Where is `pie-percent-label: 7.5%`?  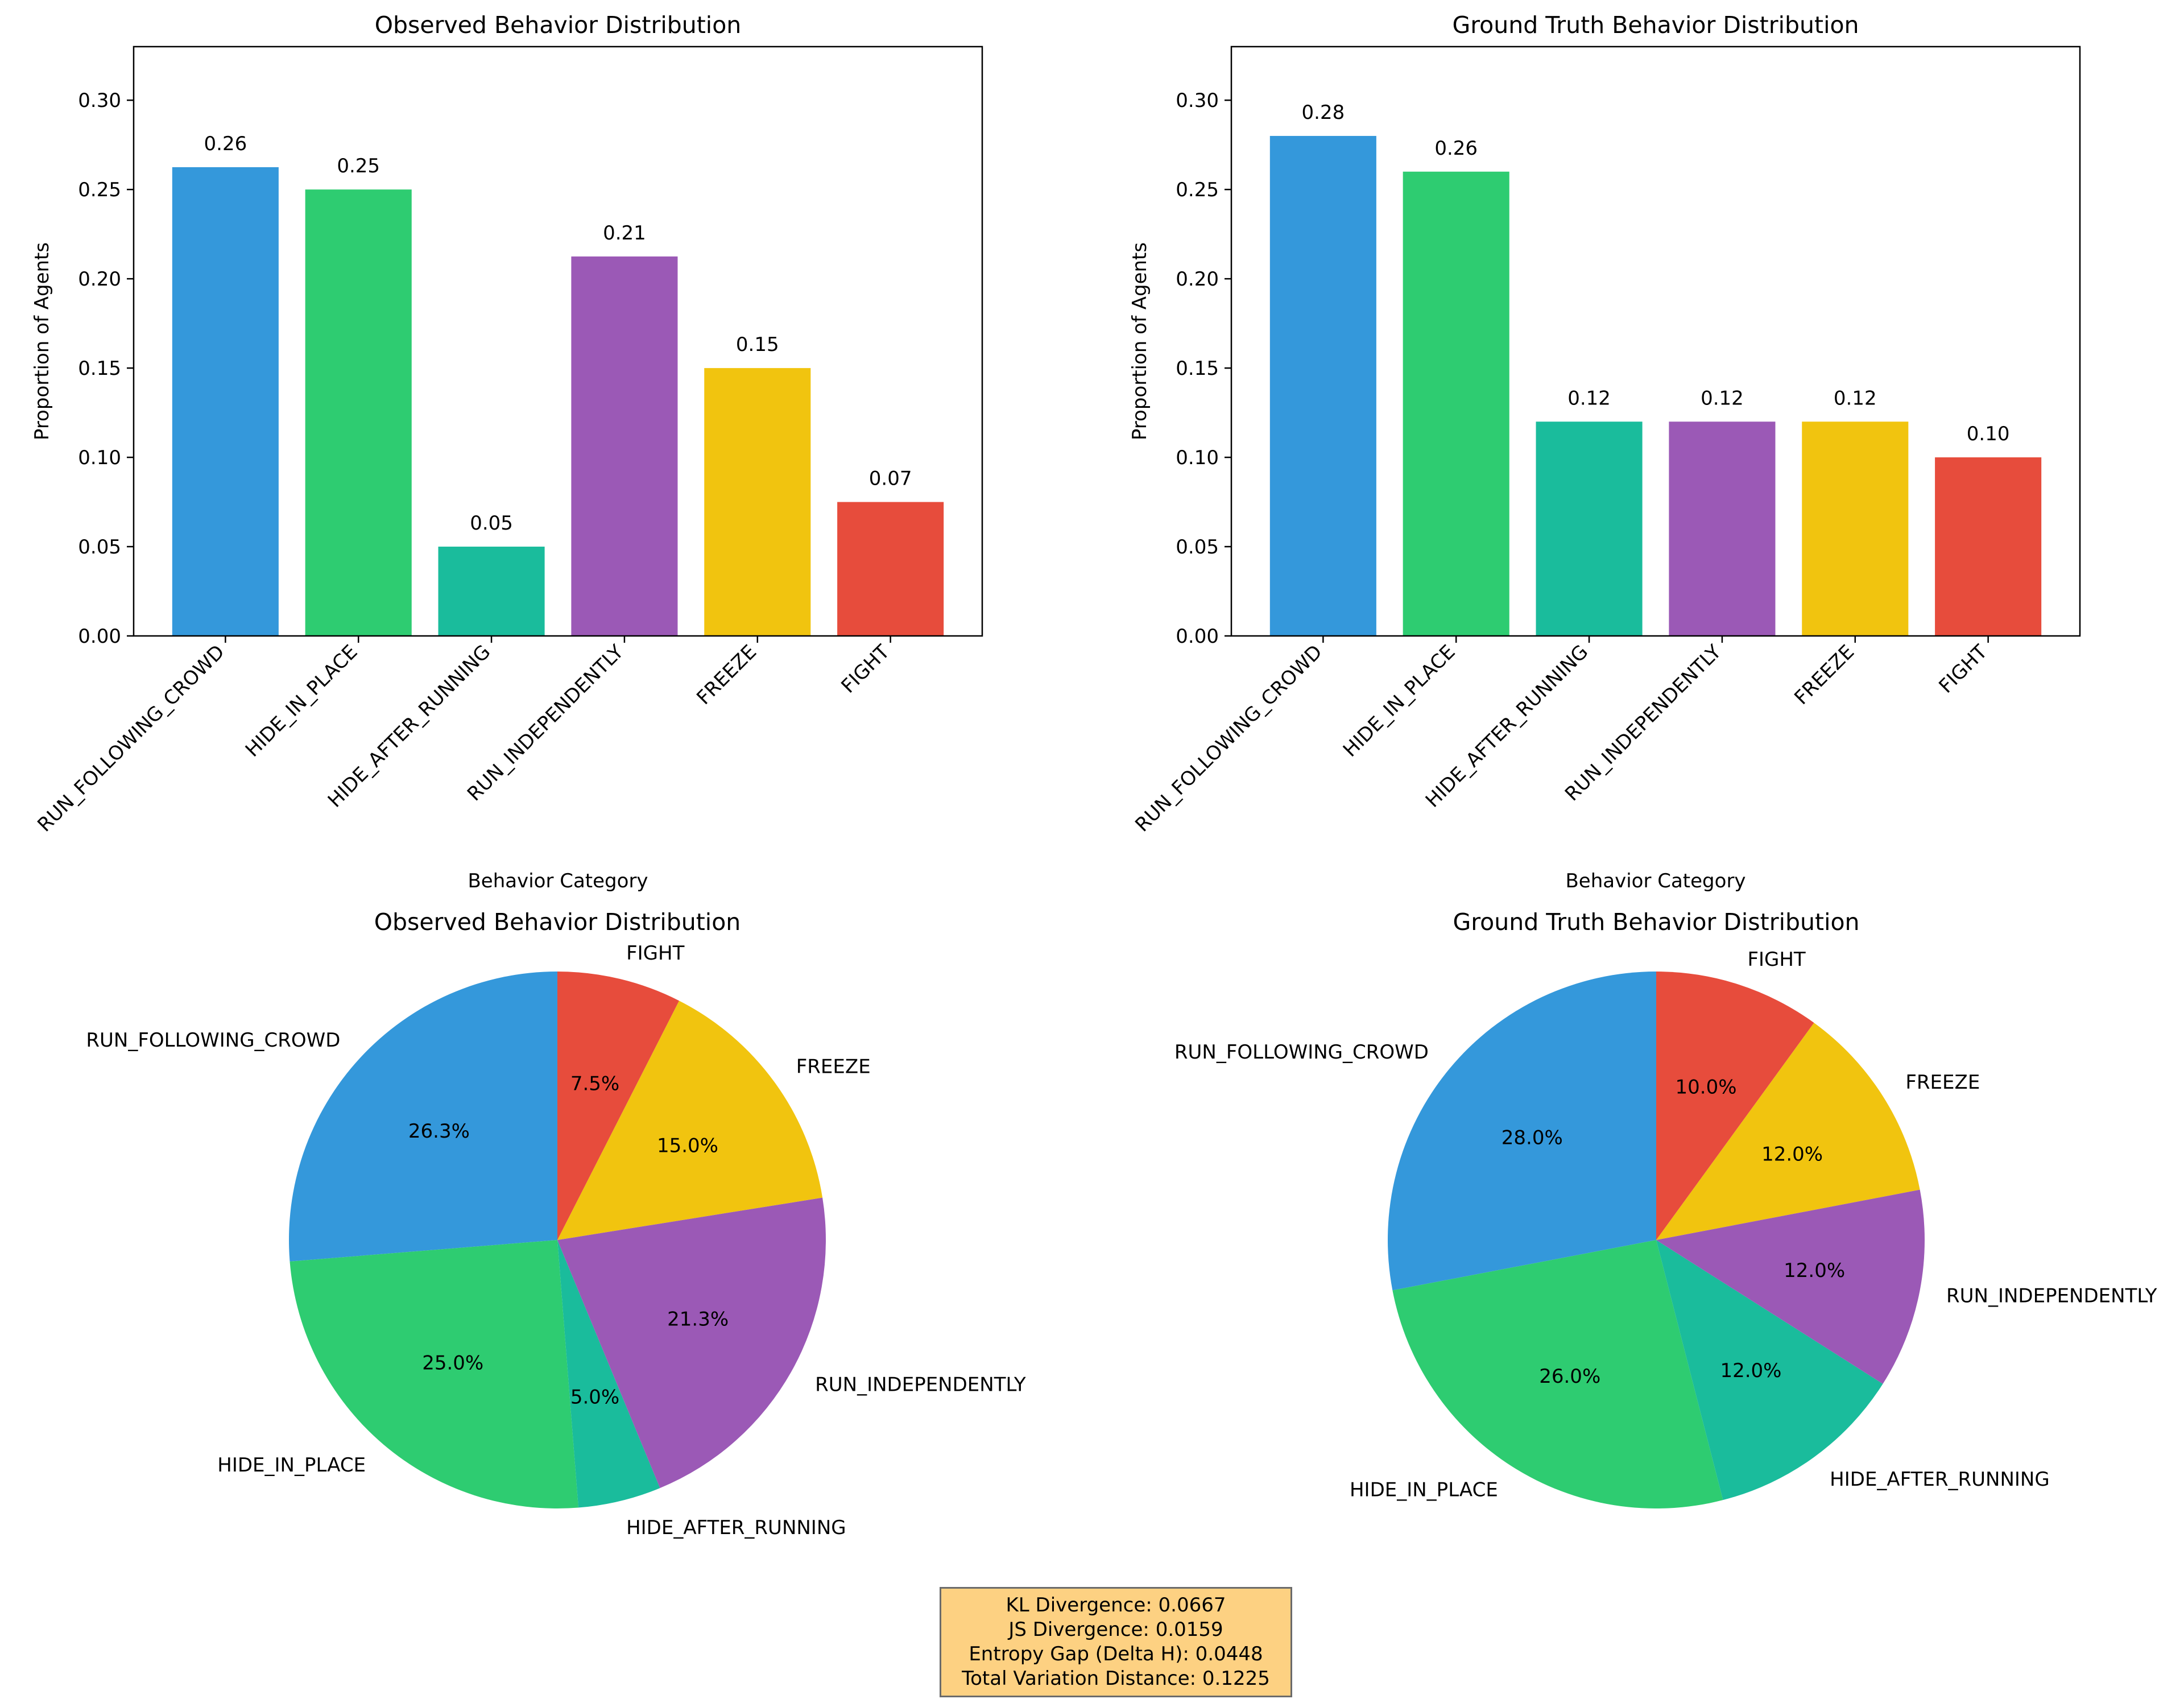
pie-percent-label: 7.5% is located at coordinates (594, 1084).